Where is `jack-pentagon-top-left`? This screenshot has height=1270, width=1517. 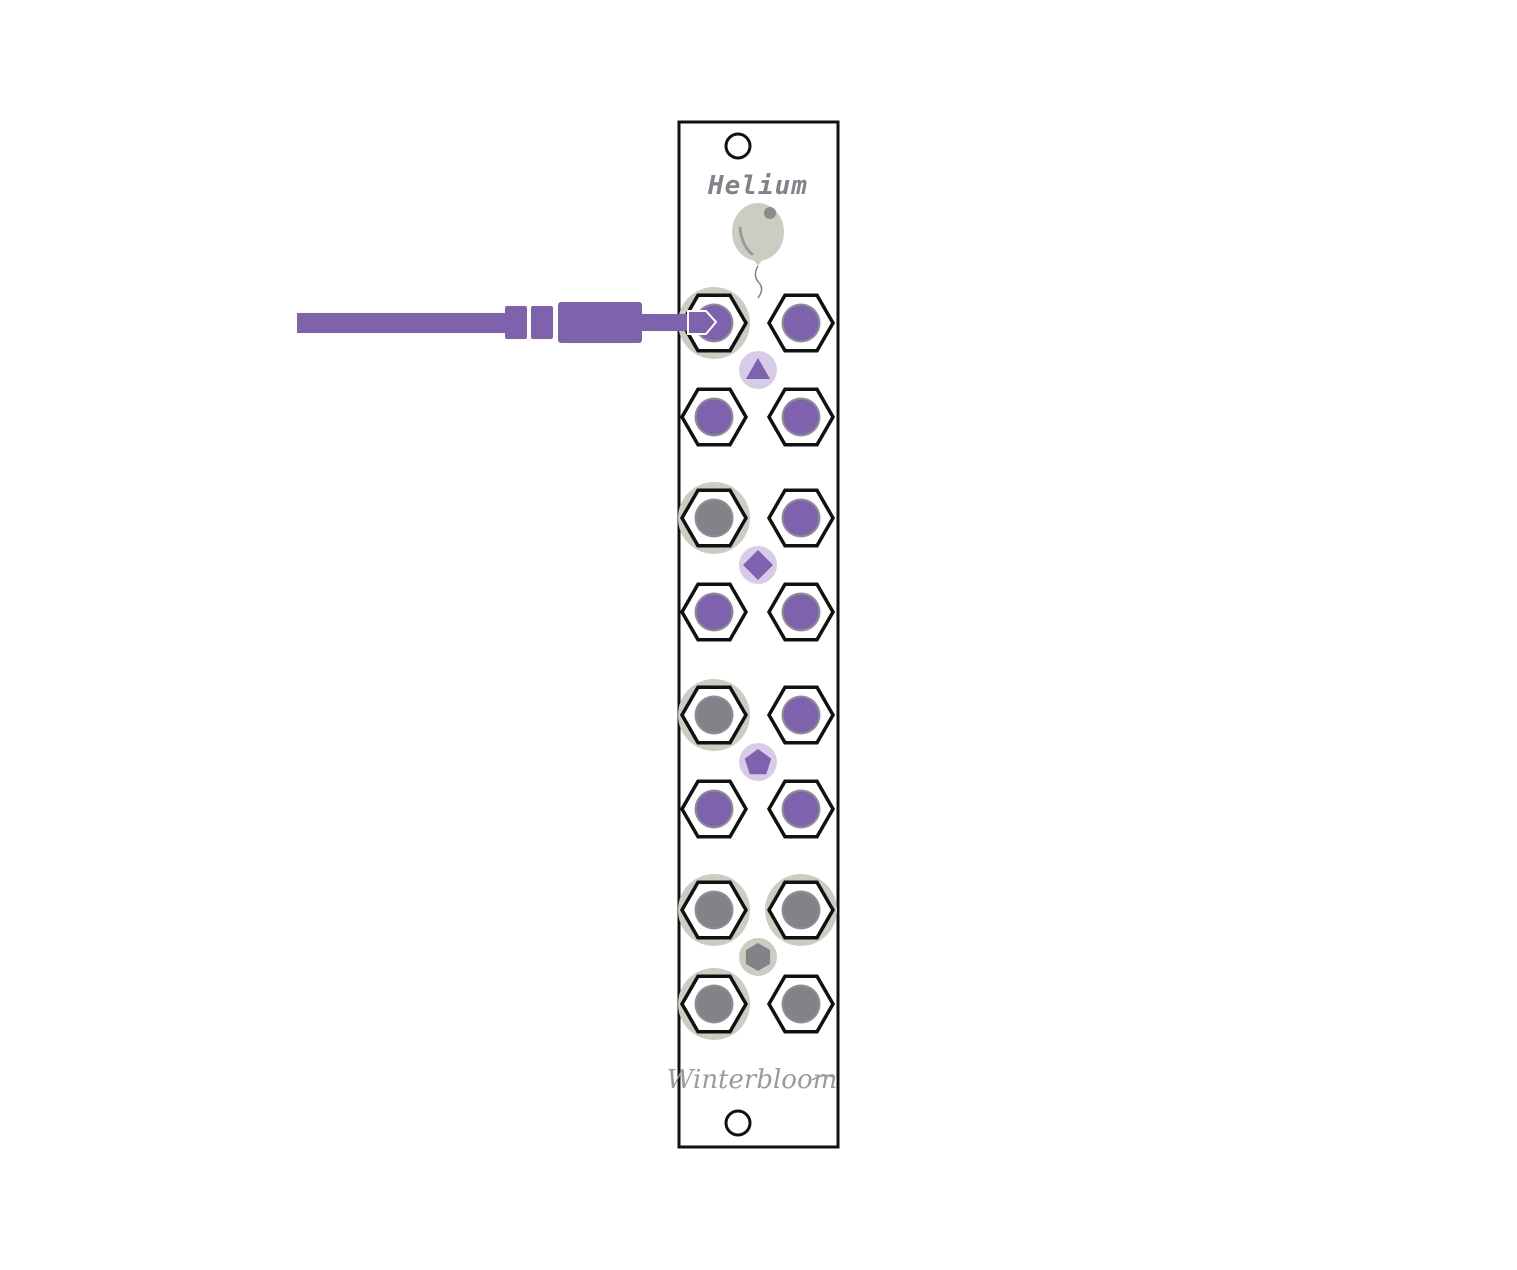
jack-pentagon-top-left is located at coordinates (714, 715).